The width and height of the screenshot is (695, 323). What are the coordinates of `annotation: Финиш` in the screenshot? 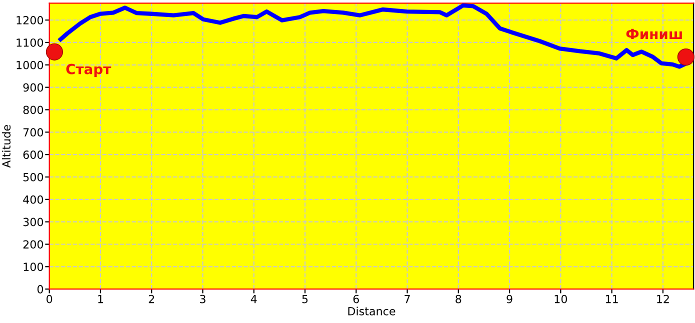 It's located at (654, 33).